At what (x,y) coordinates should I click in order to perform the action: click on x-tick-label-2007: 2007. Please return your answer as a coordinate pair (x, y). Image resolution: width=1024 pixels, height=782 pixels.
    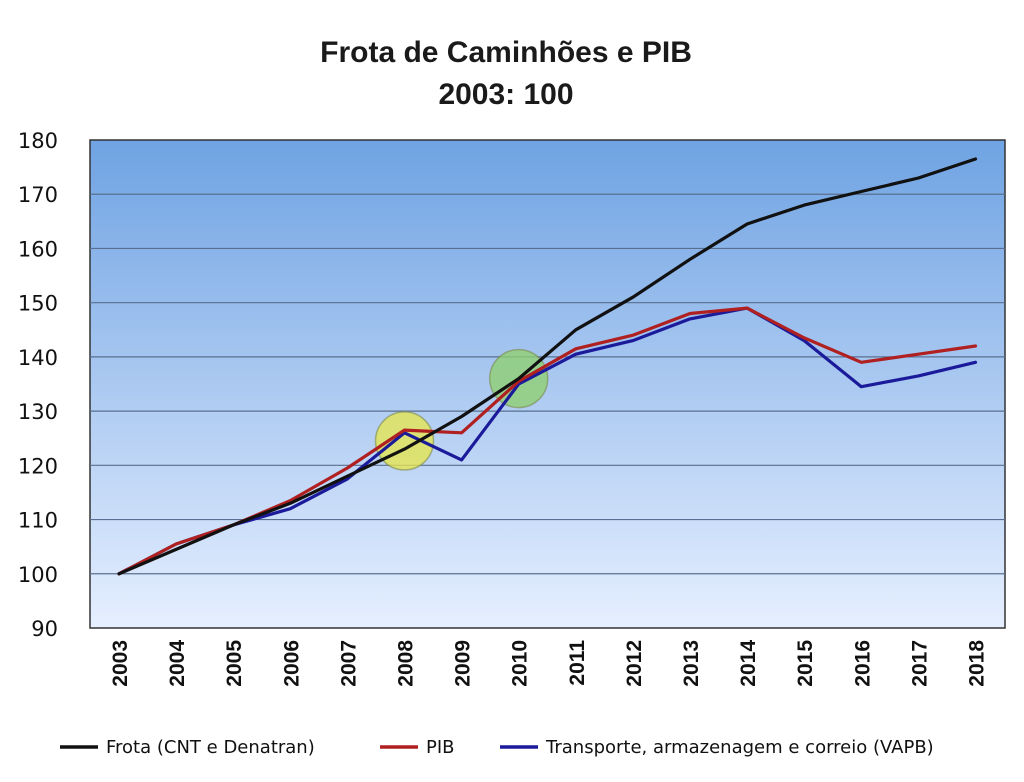
    Looking at the image, I should click on (348, 663).